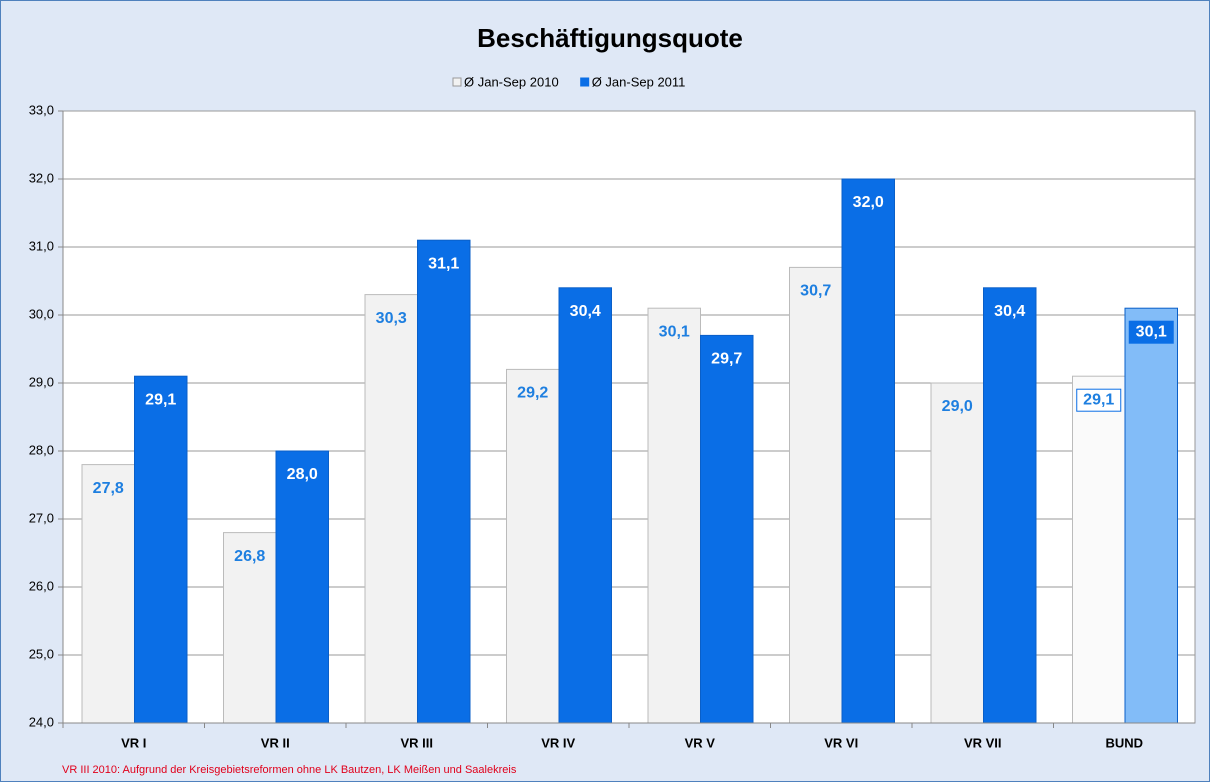  What do you see at coordinates (249, 556) in the screenshot?
I see `value-label: 26,8` at bounding box center [249, 556].